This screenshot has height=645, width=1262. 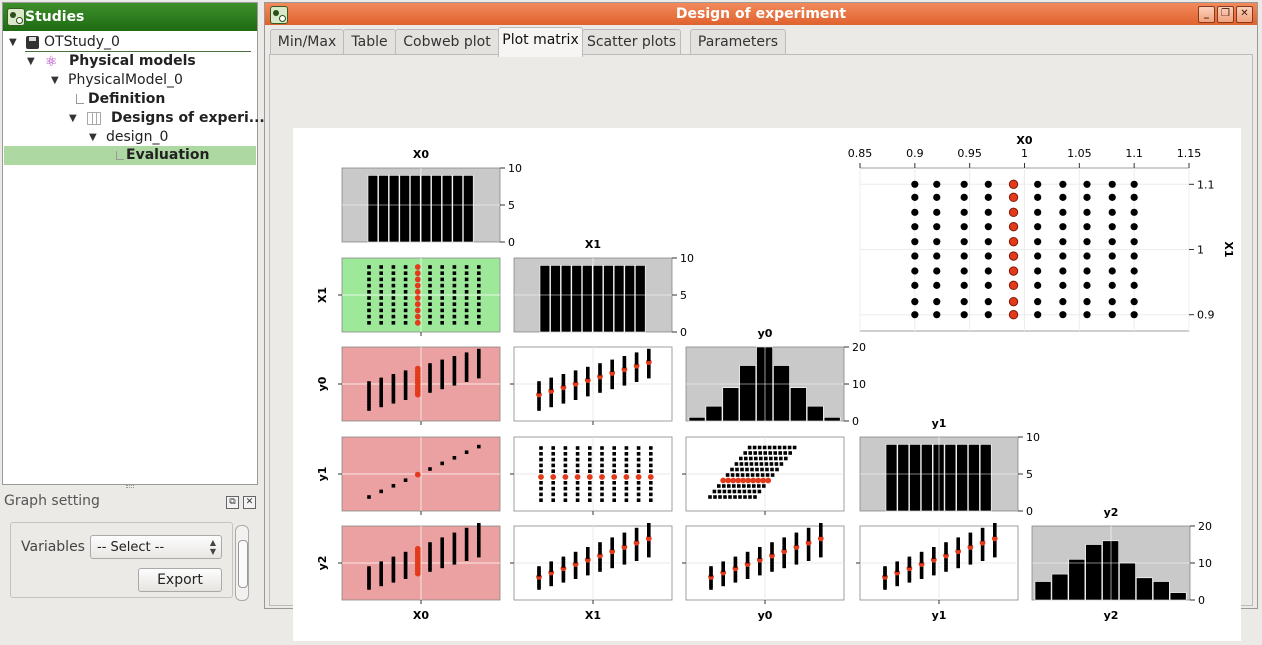 I want to click on x-tick-label: 0.95, so click(x=969, y=153).